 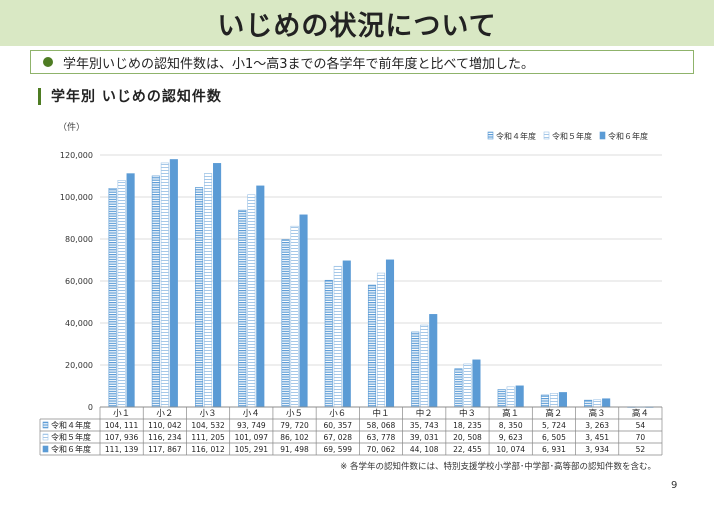 What do you see at coordinates (208, 437) in the screenshot?
I see `data-label: 111, 205` at bounding box center [208, 437].